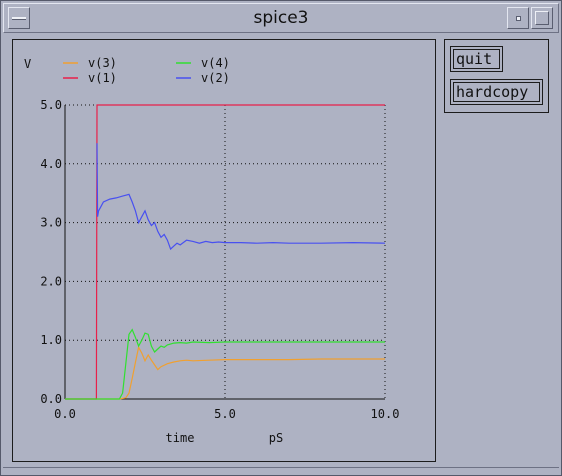 The width and height of the screenshot is (562, 476). What do you see at coordinates (215, 78) in the screenshot?
I see `legend-label: v(2)` at bounding box center [215, 78].